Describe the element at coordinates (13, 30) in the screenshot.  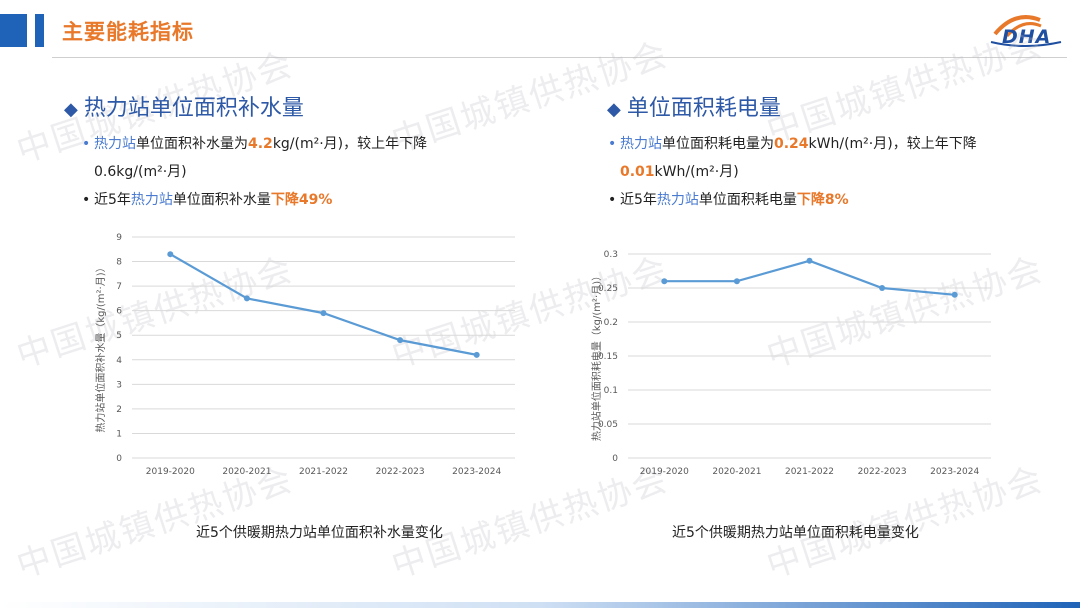
I see `header-accent-bar` at that location.